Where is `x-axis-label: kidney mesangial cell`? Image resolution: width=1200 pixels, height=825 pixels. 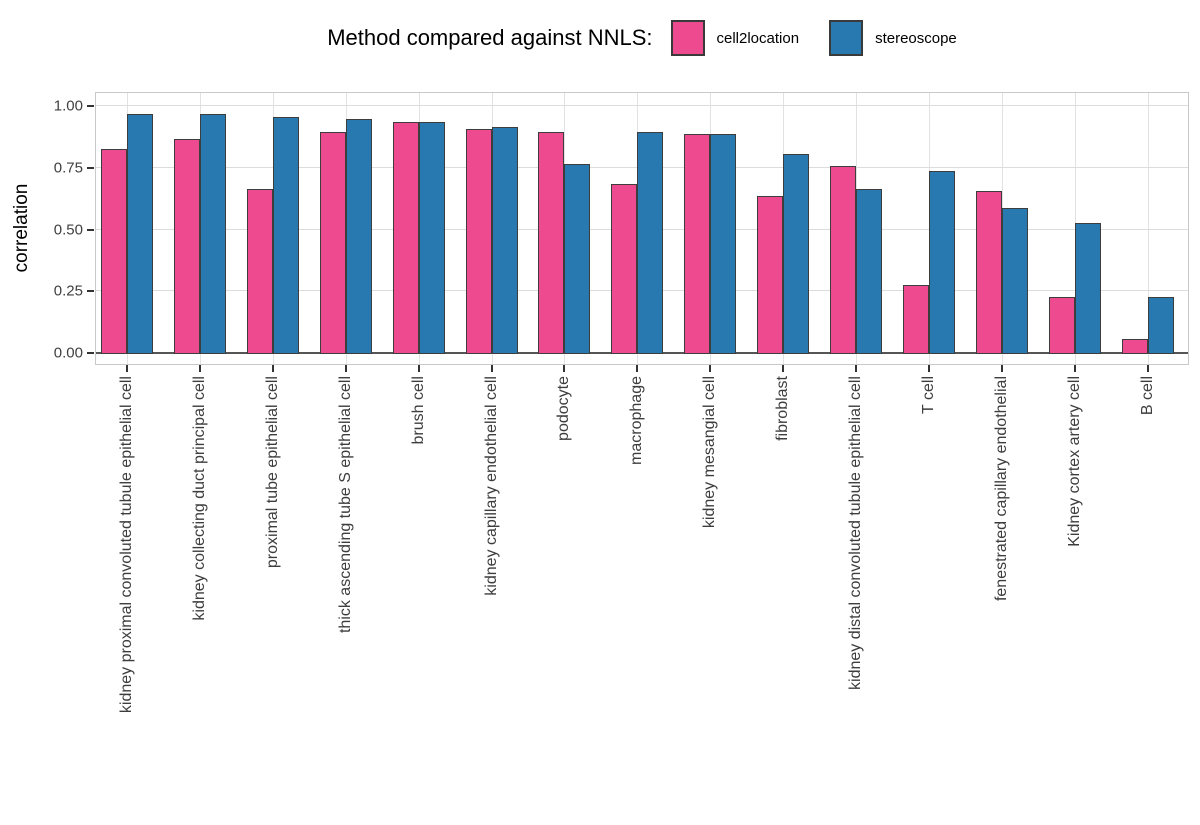
x-axis-label: kidney mesangial cell is located at coordinates (710, 452).